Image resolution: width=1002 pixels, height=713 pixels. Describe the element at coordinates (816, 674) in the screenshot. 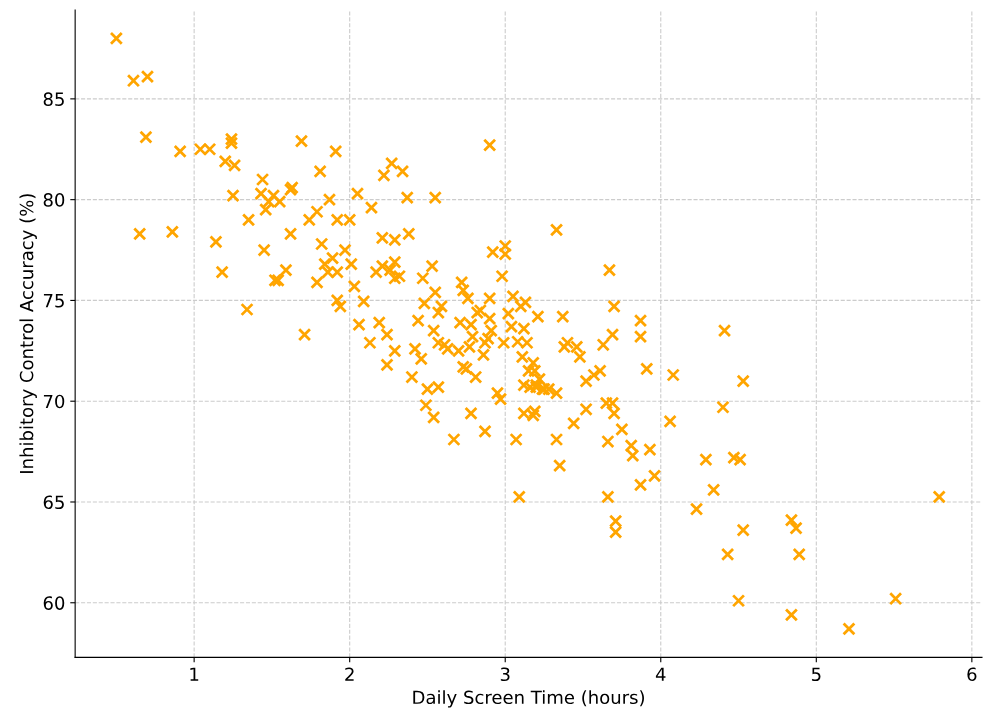

I see `x-tick-label: 5` at that location.